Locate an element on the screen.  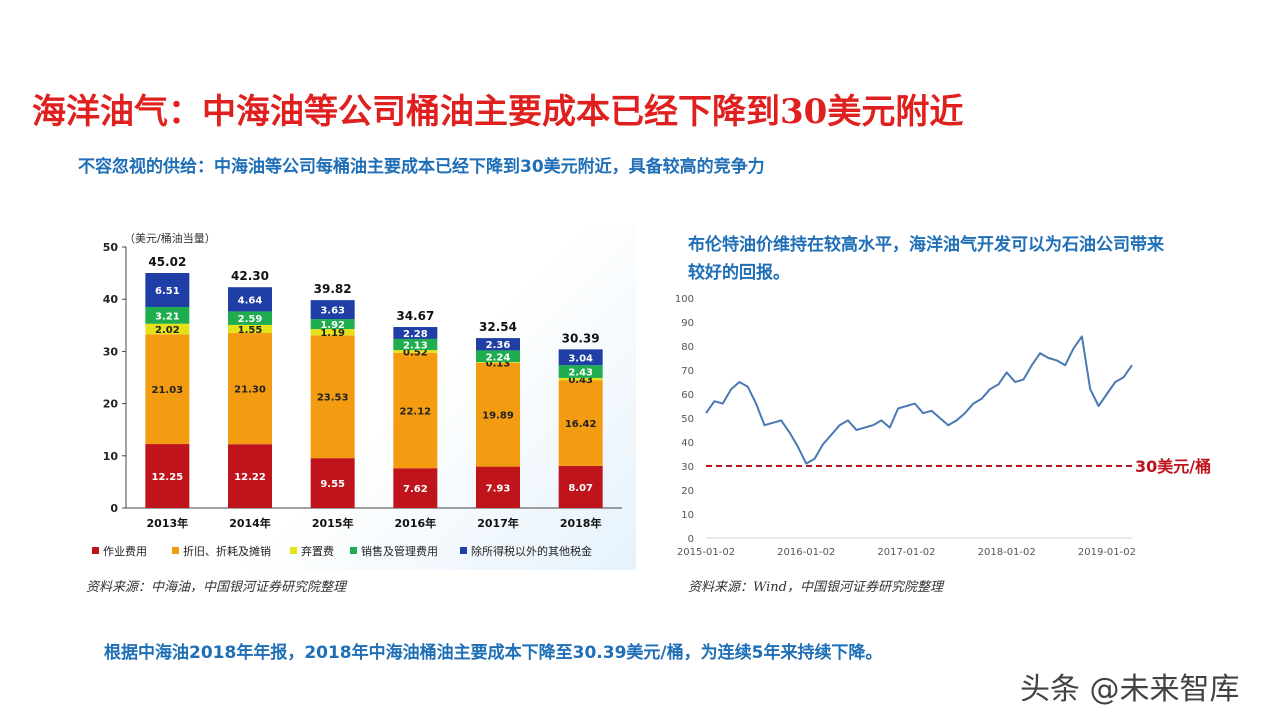
brent-chart-title: 布伦特油价维持在较高水平，海洋油气开发可以为石油公司带来较好的回报。 is located at coordinates (926, 259).